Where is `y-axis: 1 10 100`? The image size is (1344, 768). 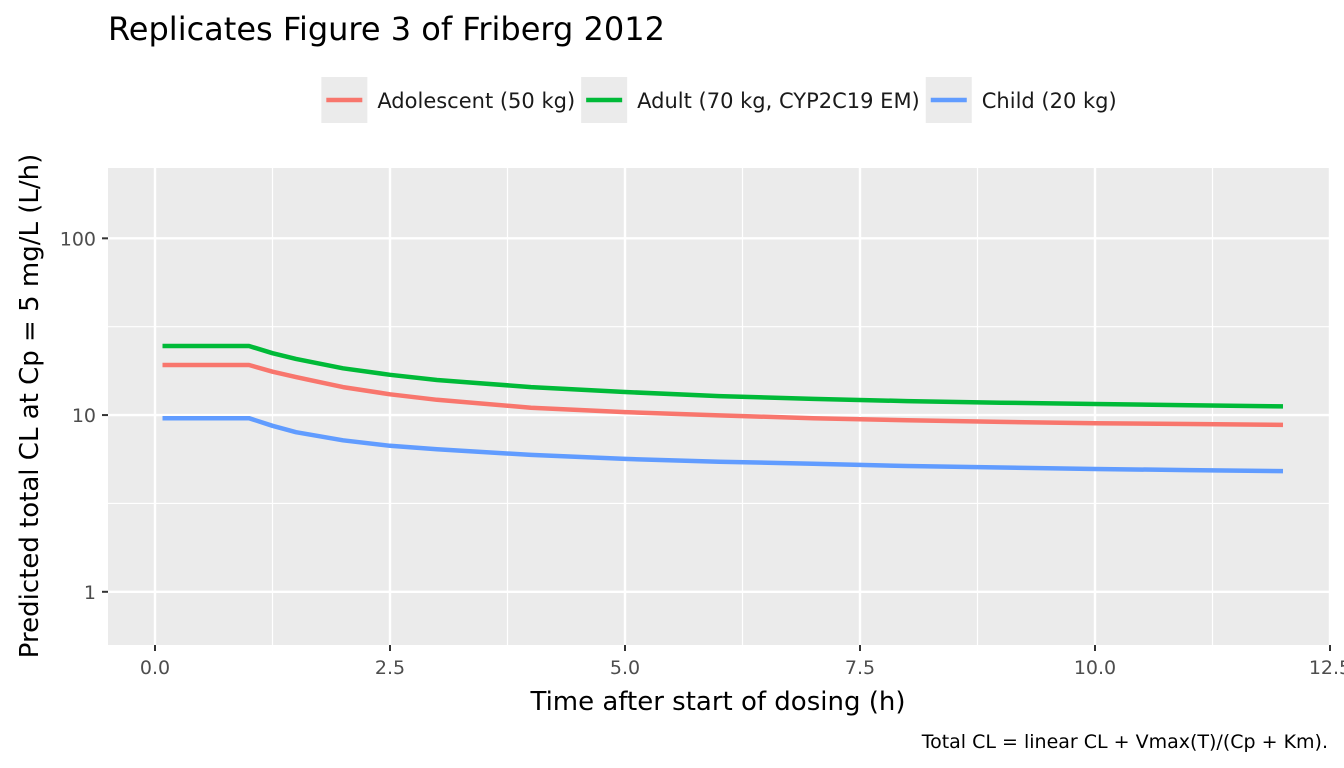 y-axis: 1 10 100 is located at coordinates (84, 416).